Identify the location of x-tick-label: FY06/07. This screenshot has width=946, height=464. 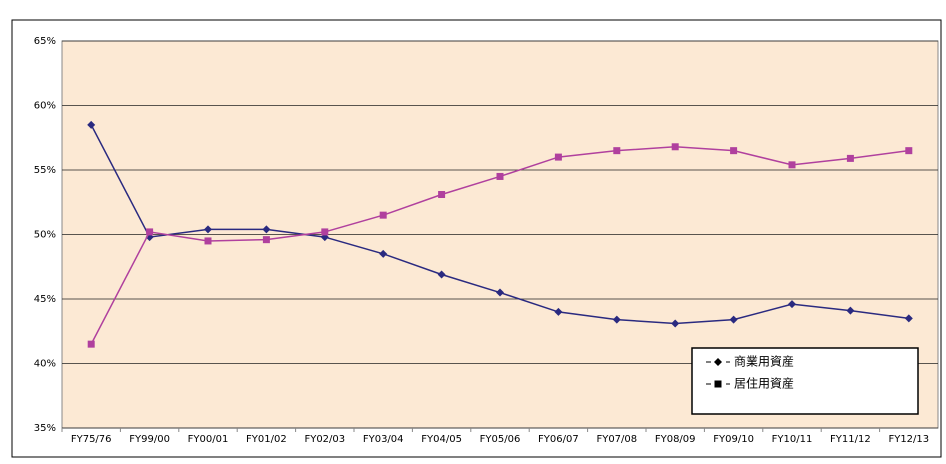
(558, 439).